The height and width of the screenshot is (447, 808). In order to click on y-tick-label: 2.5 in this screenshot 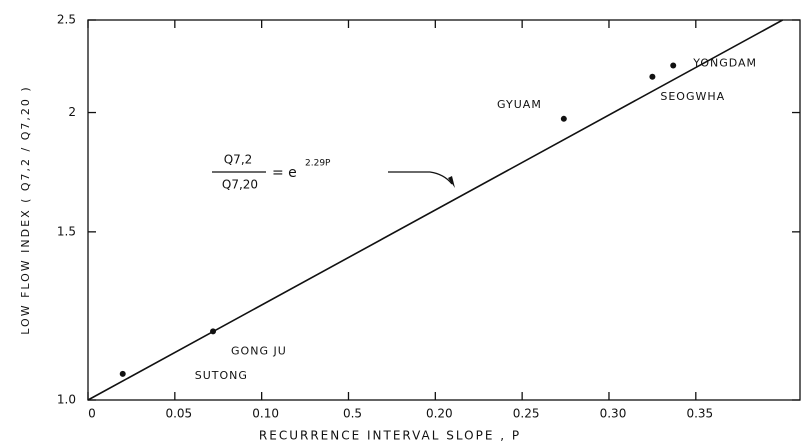, I will do `click(66, 20)`.